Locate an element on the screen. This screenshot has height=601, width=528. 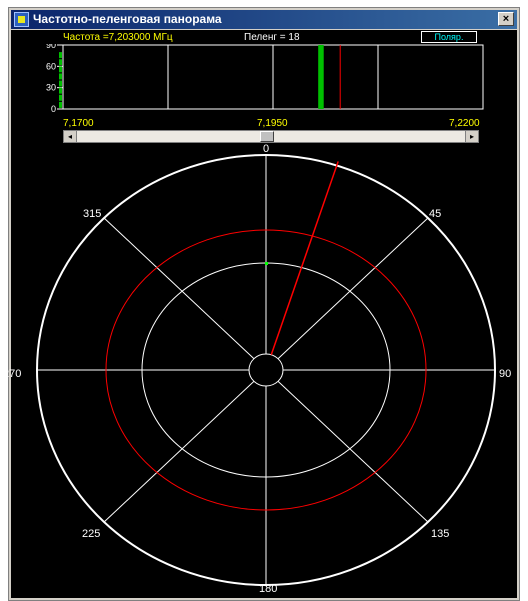
close-button: × is located at coordinates (506, 19).